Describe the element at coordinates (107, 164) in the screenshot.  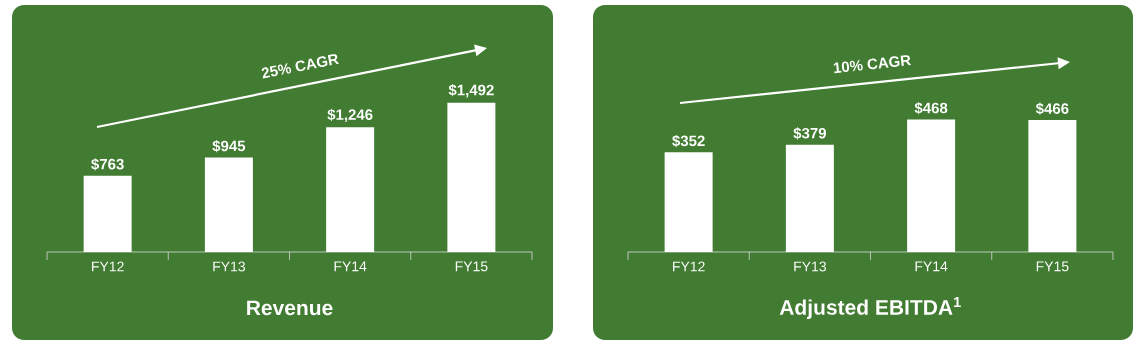
I see `data-label: $763` at that location.